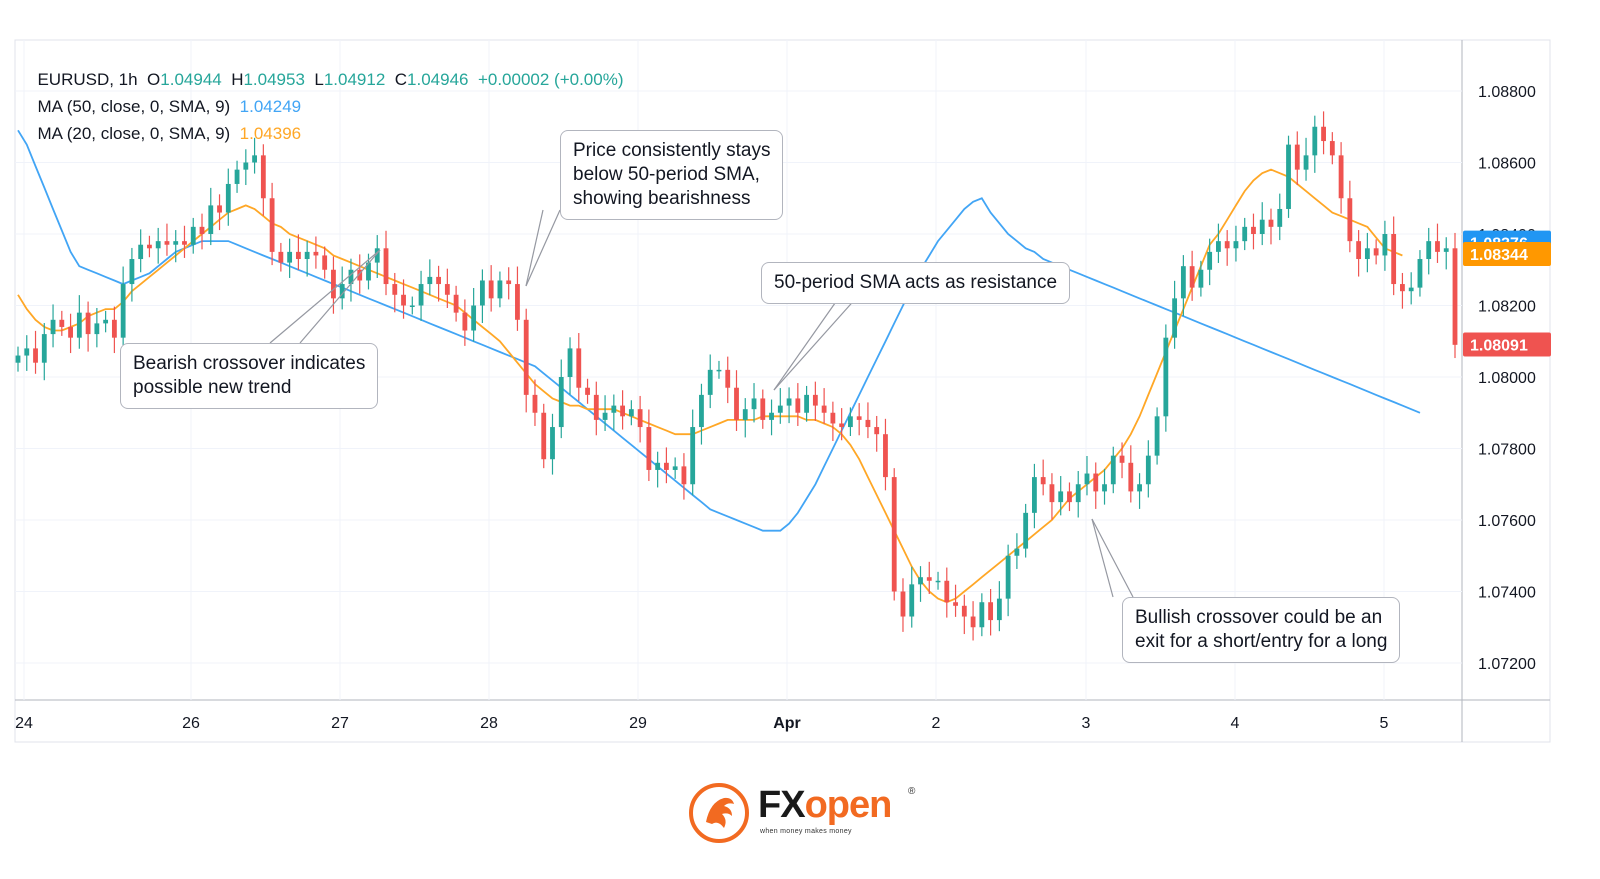 The width and height of the screenshot is (1600, 879). I want to click on y-tick-label: 1.08000, so click(1507, 378).